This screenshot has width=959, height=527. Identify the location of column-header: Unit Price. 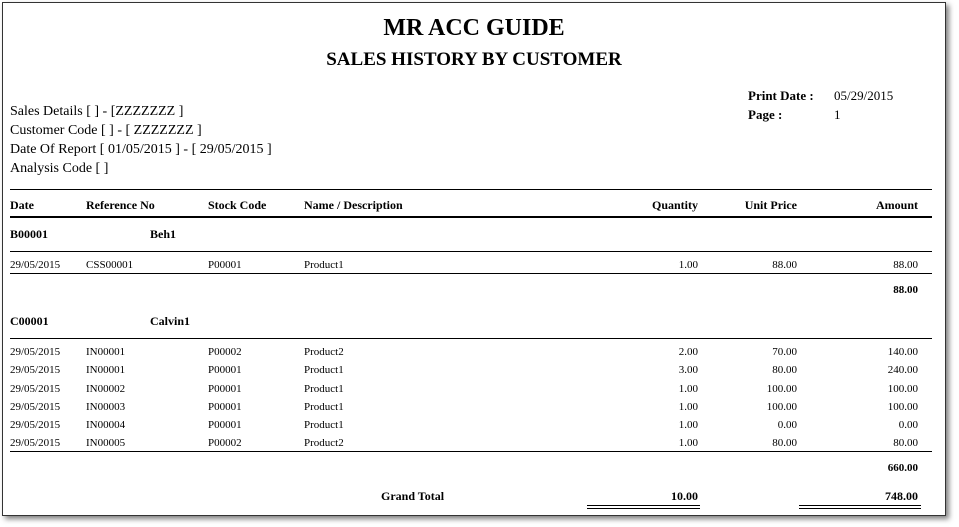
(770, 205).